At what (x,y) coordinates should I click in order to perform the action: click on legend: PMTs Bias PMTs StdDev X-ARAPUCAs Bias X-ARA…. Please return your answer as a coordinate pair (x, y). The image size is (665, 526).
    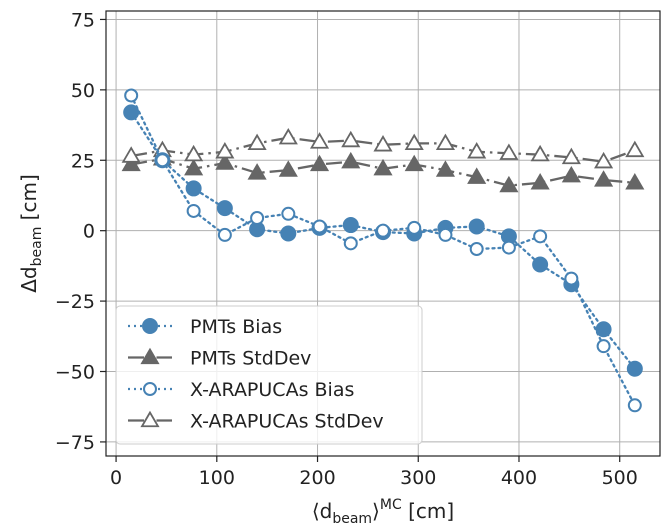
    Looking at the image, I should click on (269, 375).